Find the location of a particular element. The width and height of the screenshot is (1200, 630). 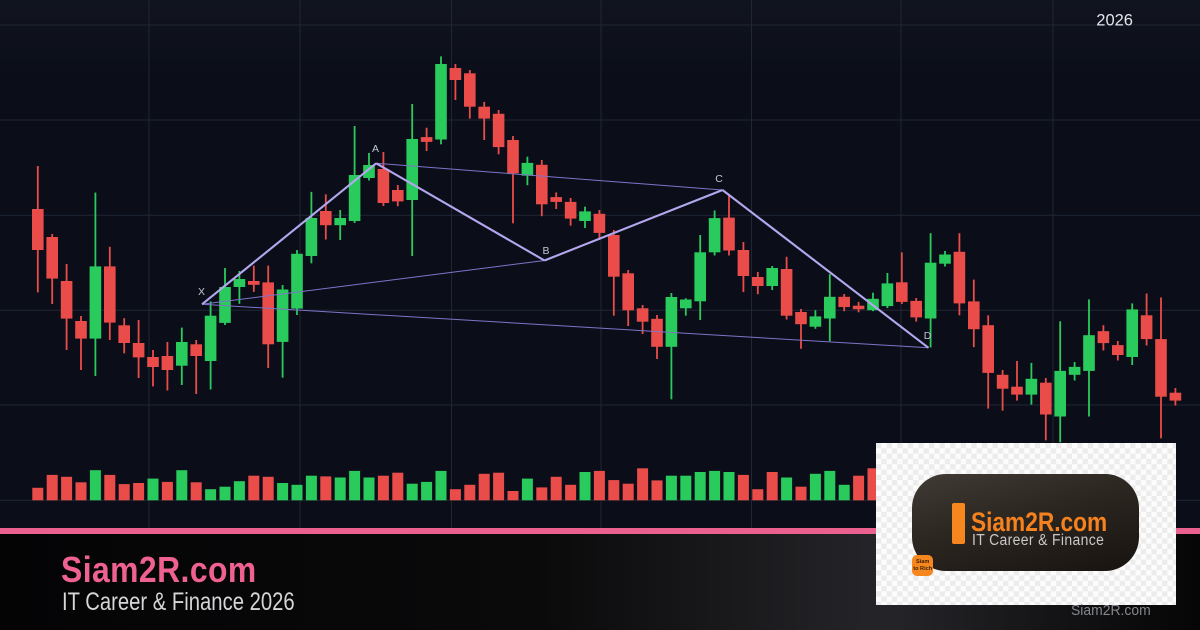

svg-text: A is located at coordinates (375, 149).